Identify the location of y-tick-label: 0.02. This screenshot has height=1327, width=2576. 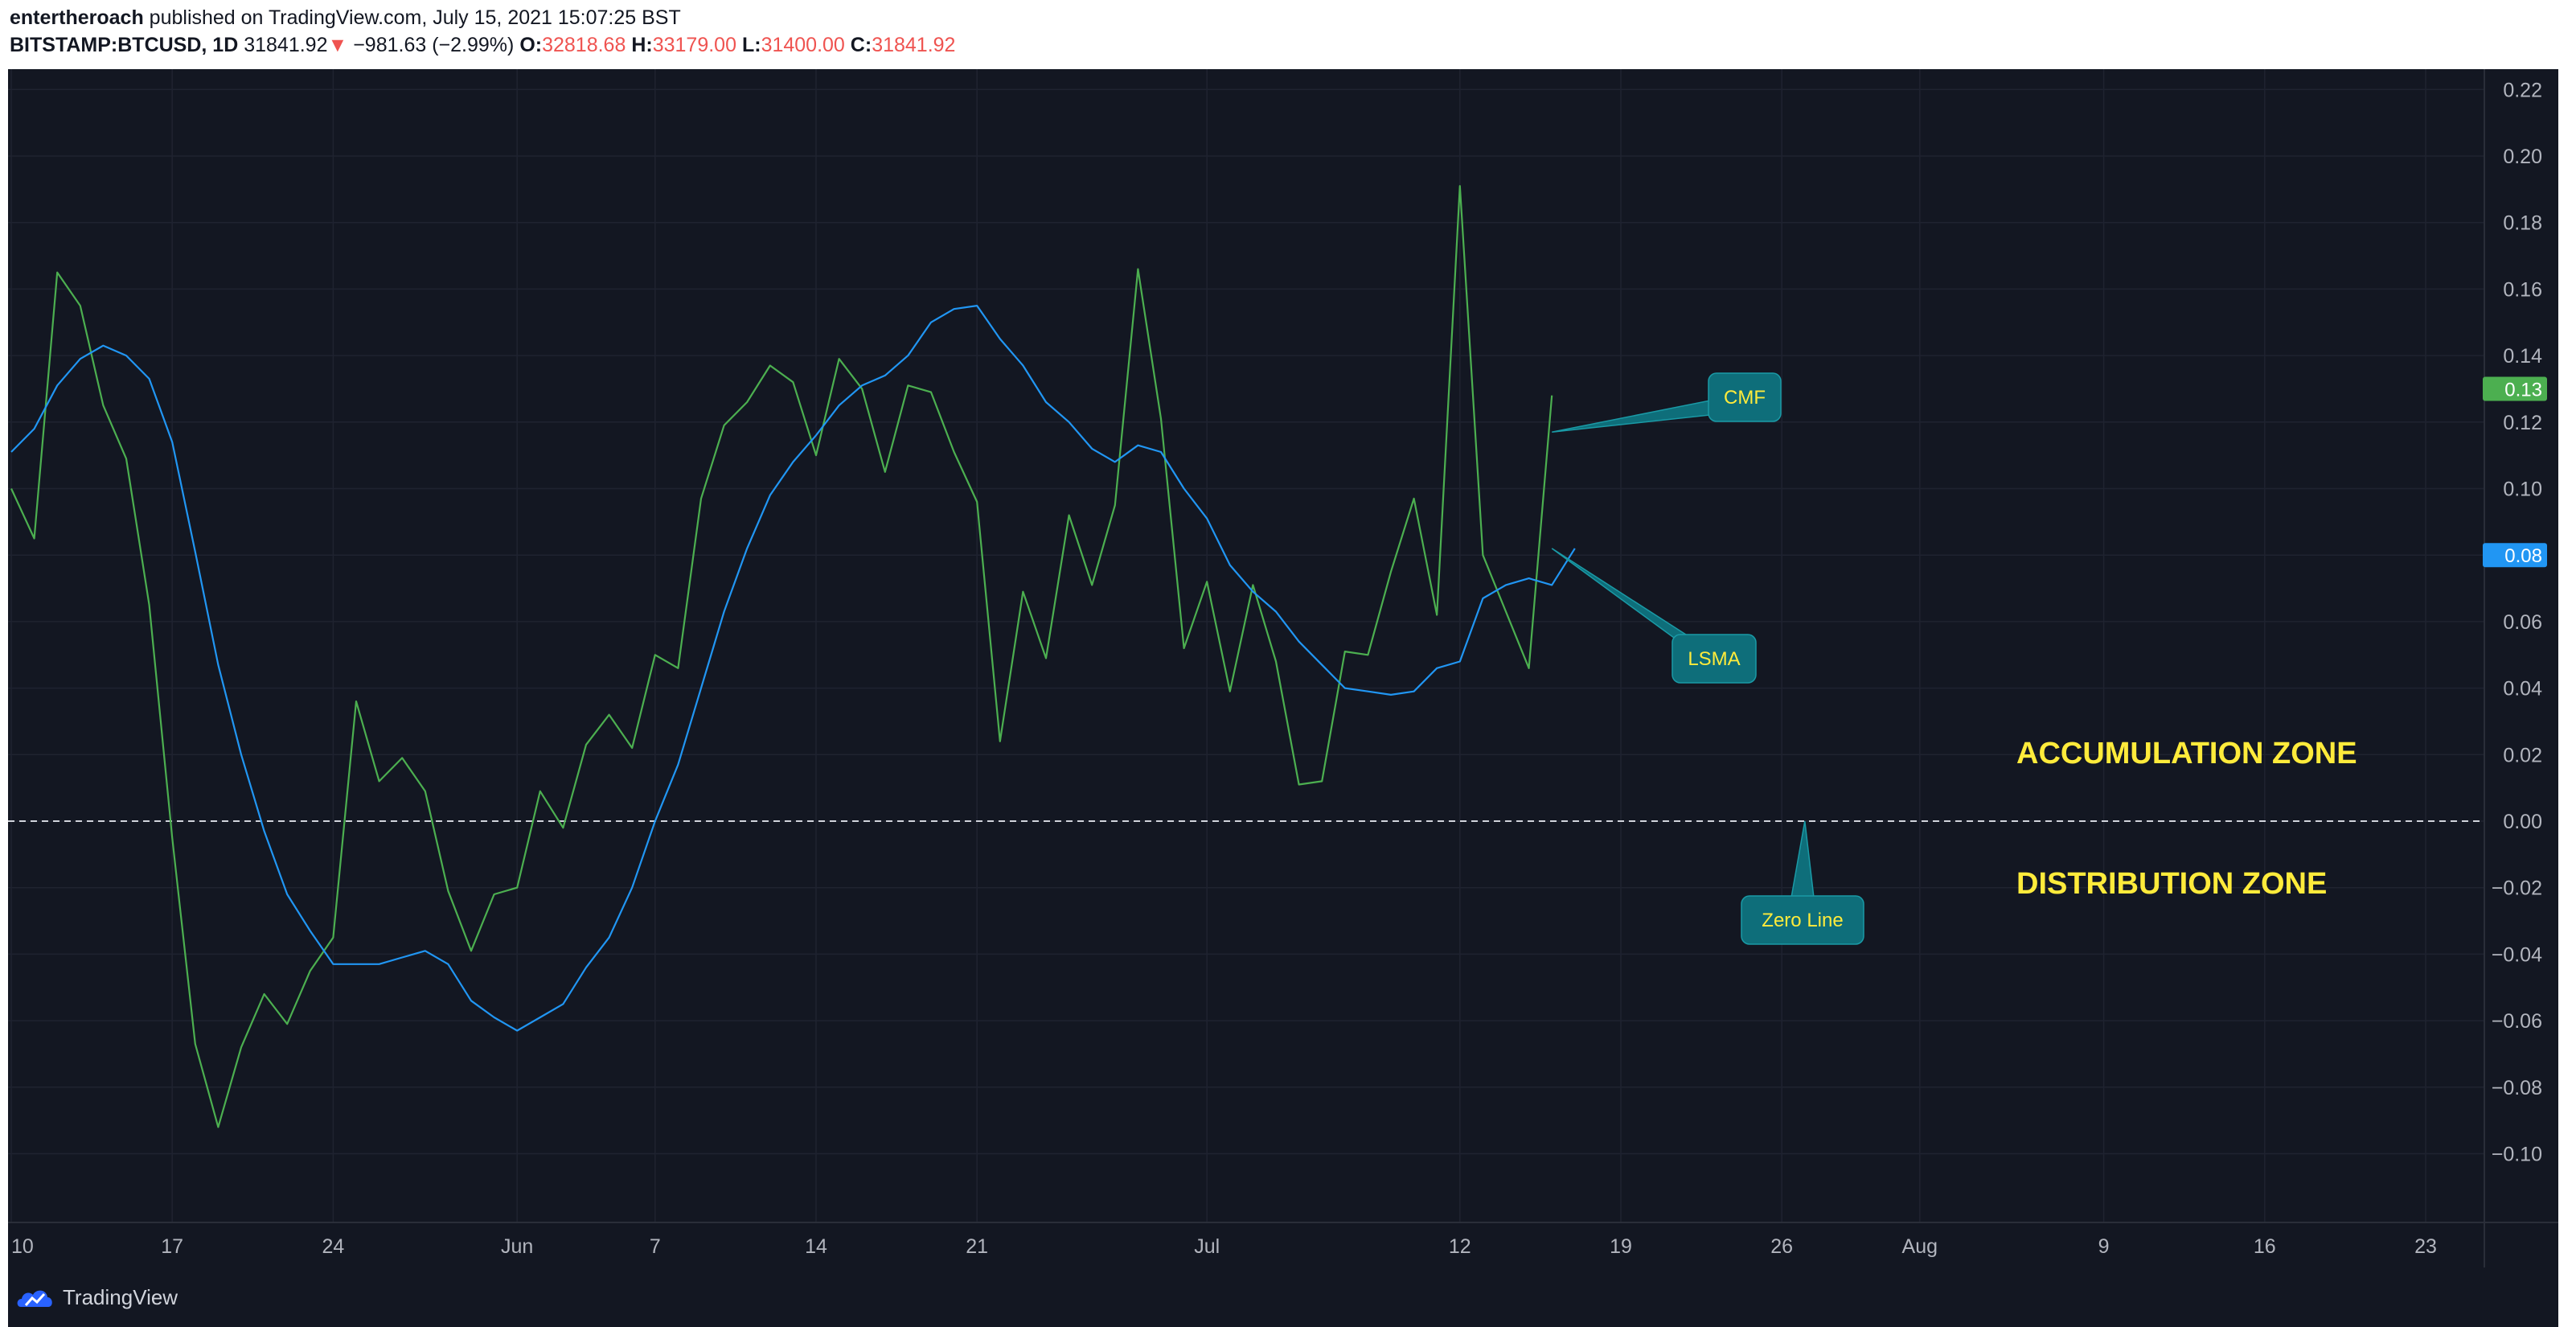
(2523, 755).